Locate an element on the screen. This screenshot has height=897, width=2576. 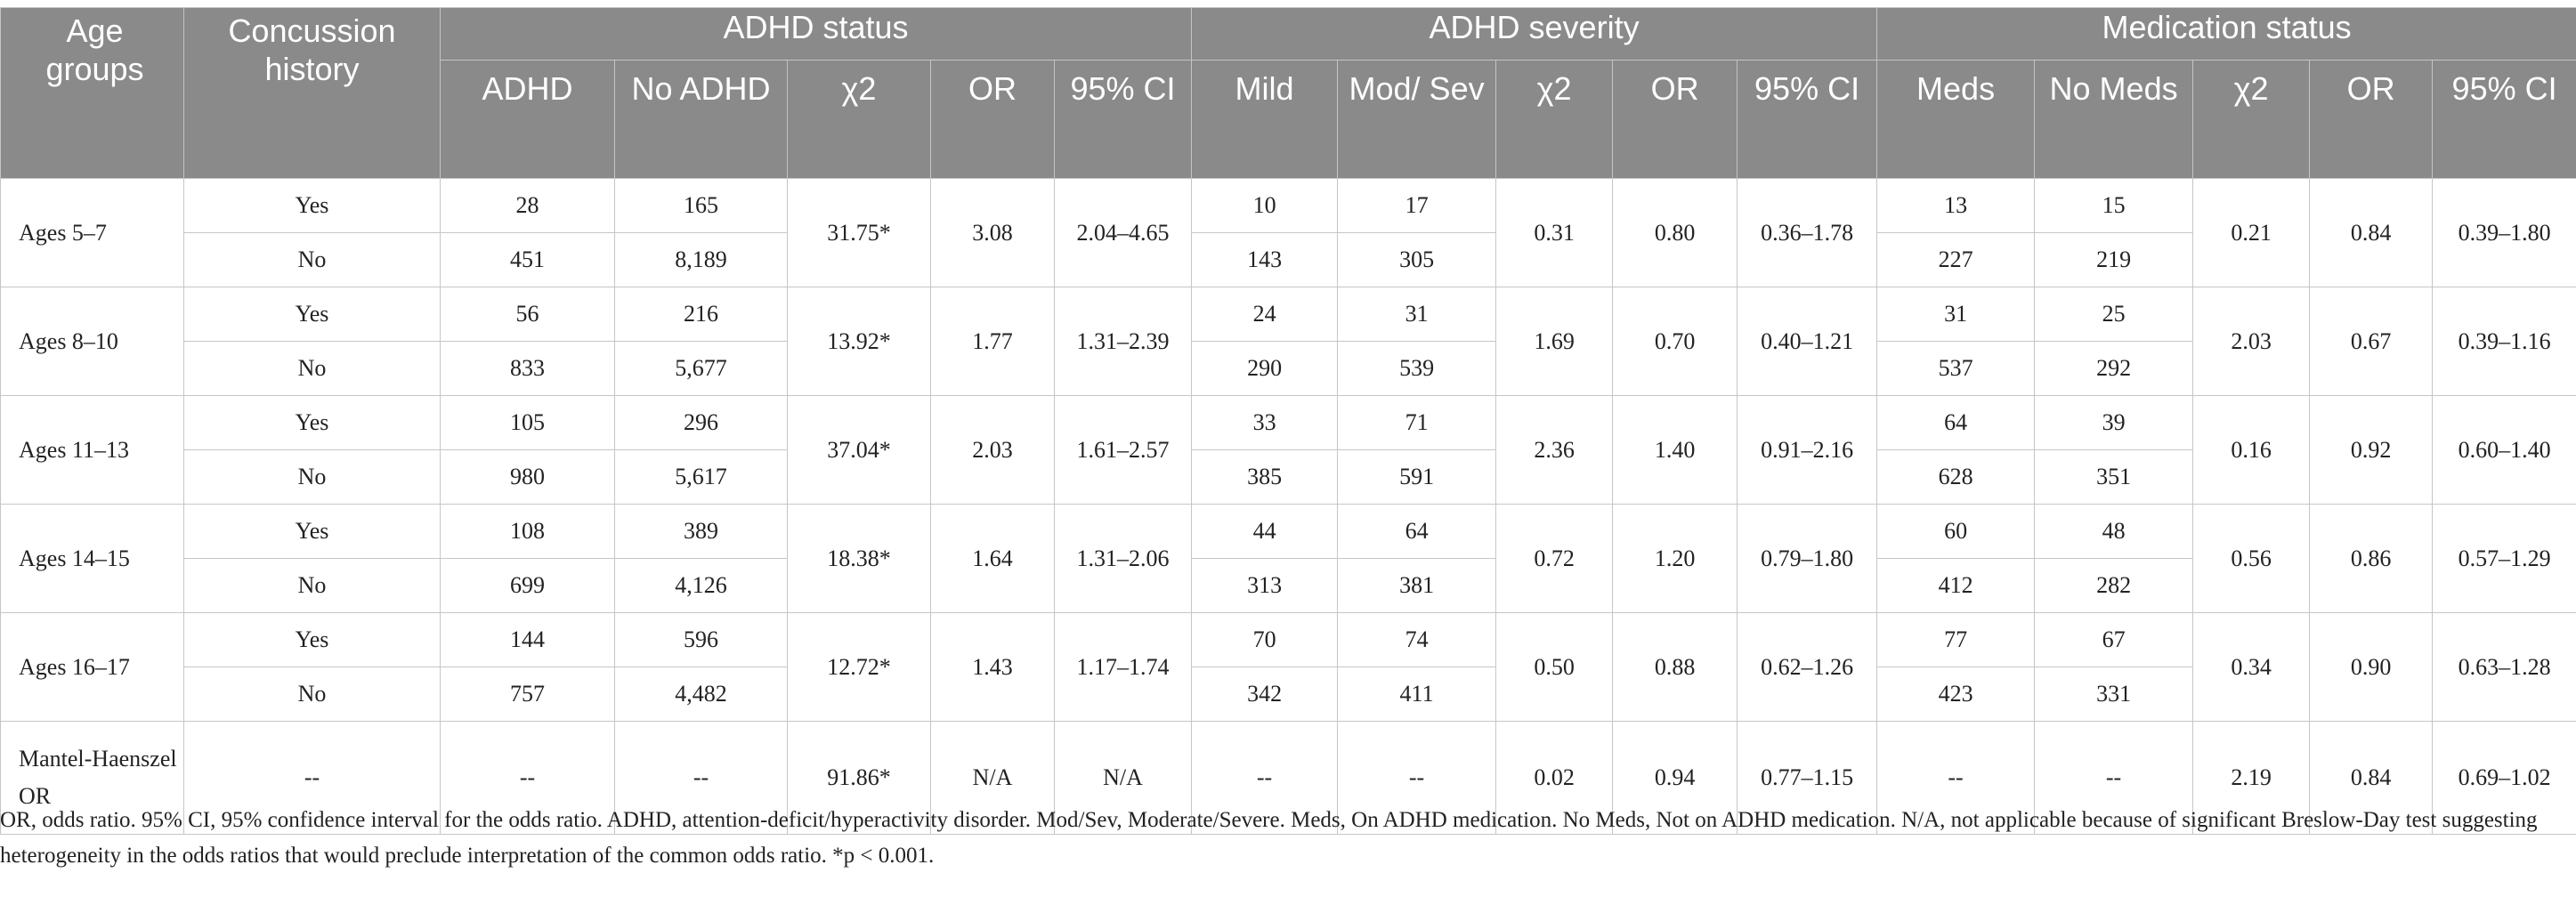
age-group-cell: Ages 16–17 is located at coordinates (92, 667).